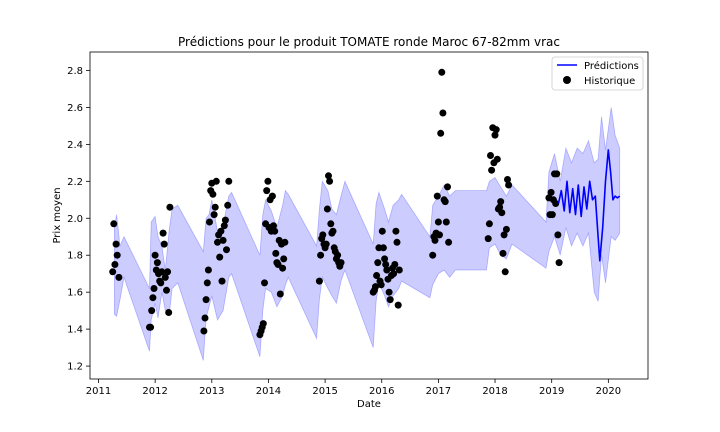 This screenshot has height=432, width=720. What do you see at coordinates (98, 391) in the screenshot?
I see `x-tick-label: 2011` at bounding box center [98, 391].